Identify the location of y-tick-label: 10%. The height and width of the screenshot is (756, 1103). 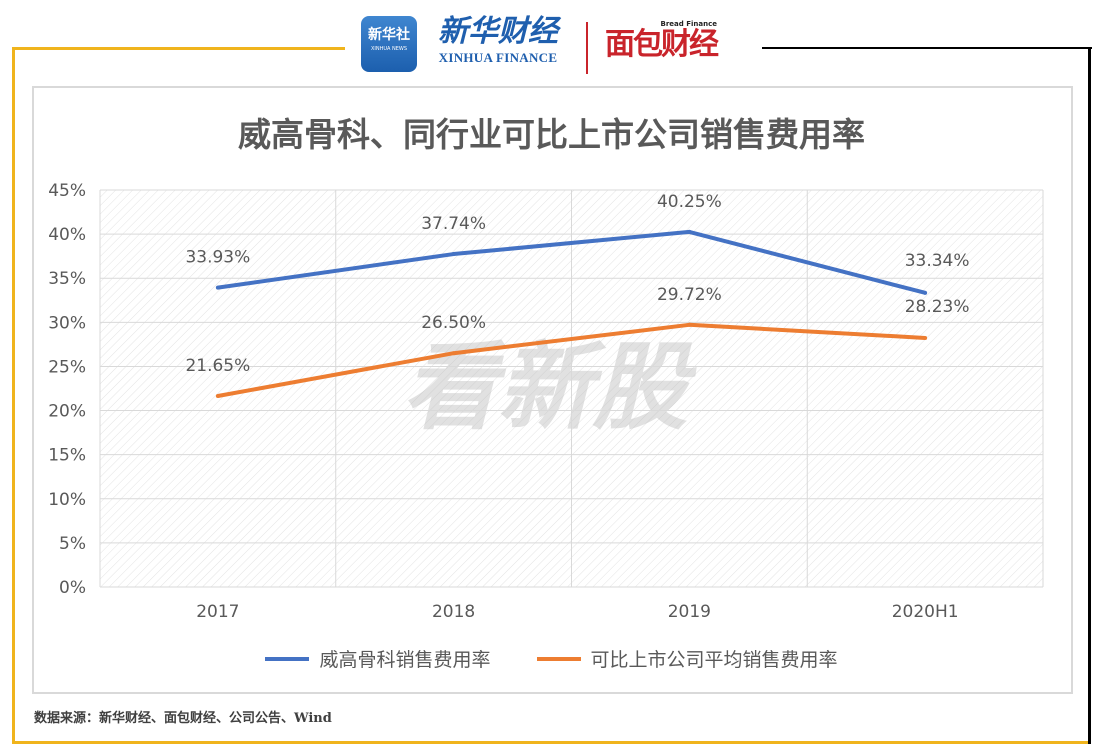
(67, 500).